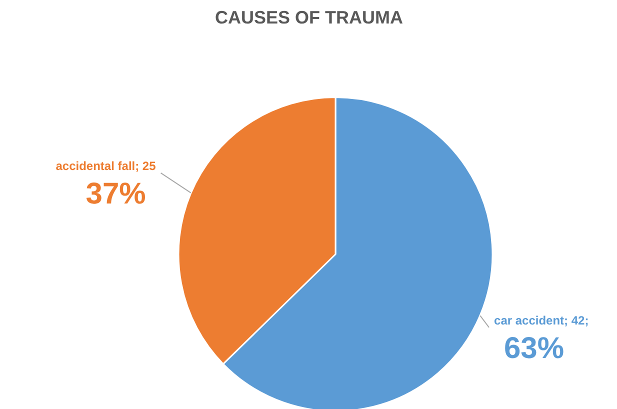 This screenshot has height=409, width=617. What do you see at coordinates (534, 349) in the screenshot?
I see `text: 63%` at bounding box center [534, 349].